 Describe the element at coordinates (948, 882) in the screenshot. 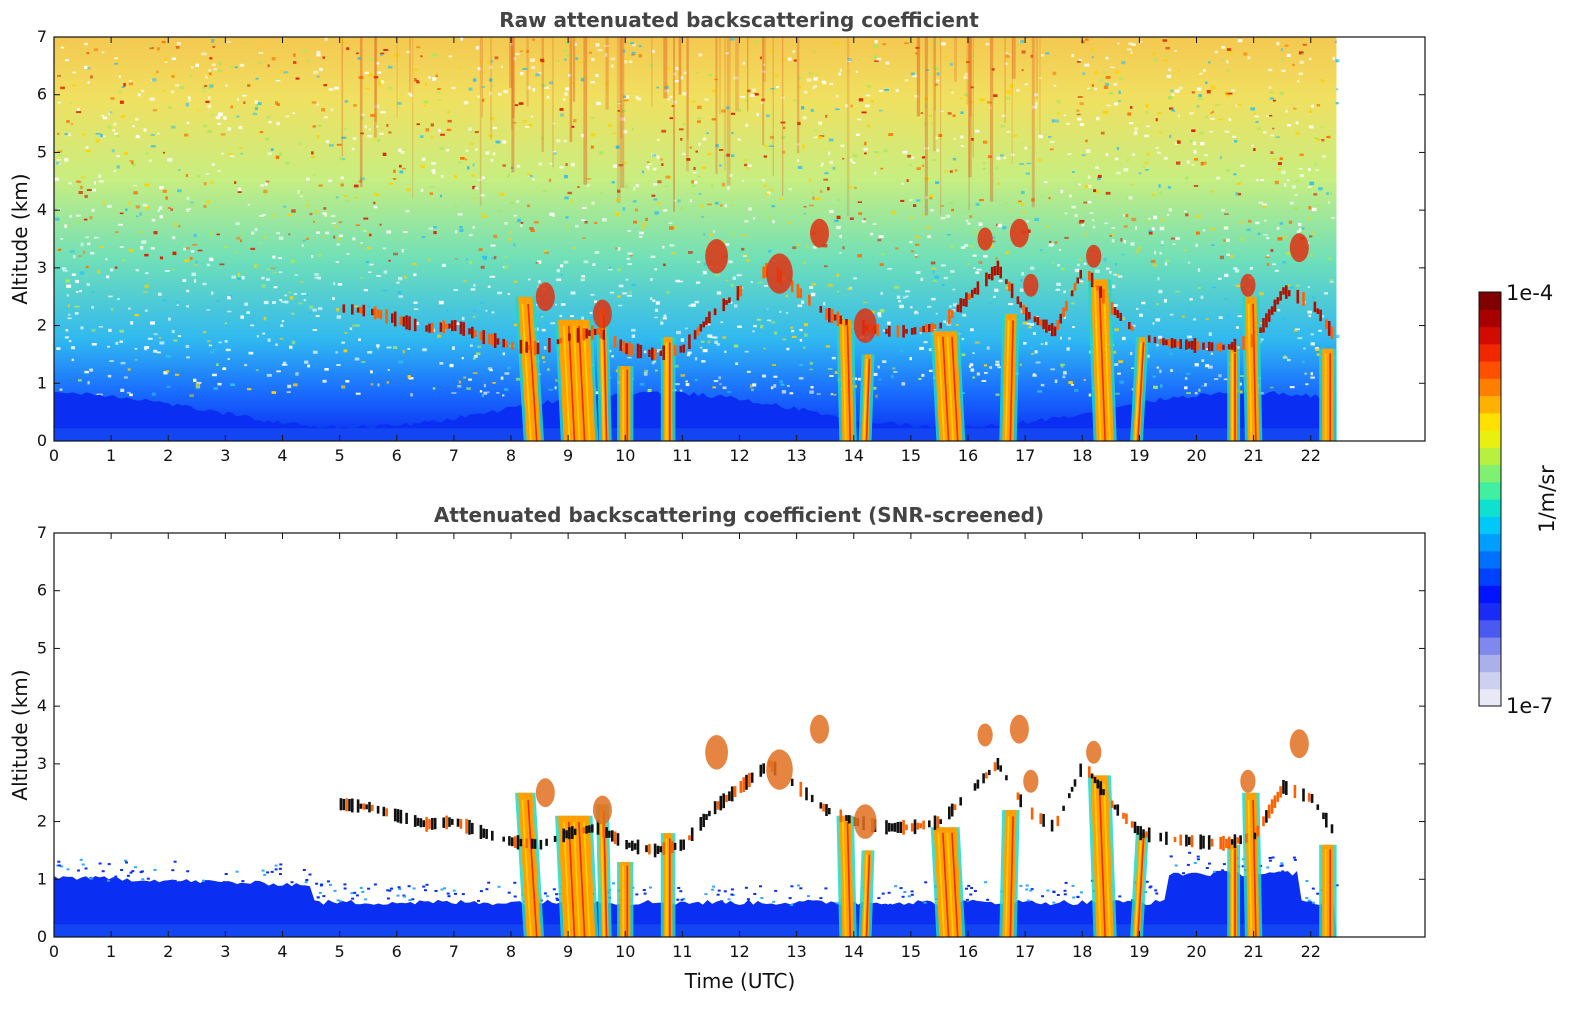

I see `rain-shaft-body` at that location.